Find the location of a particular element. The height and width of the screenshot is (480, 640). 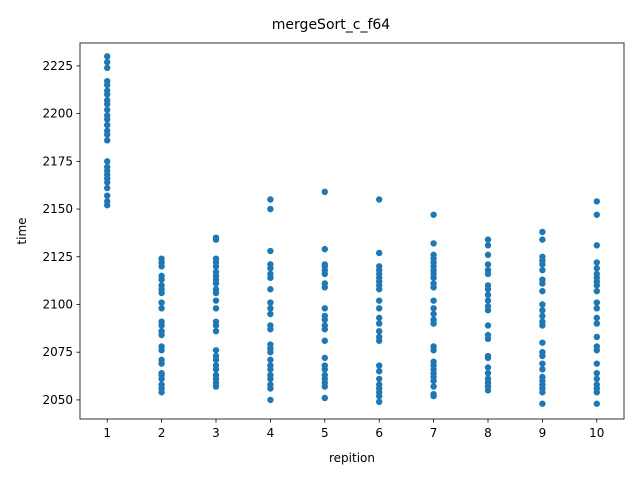

y-tick-label: 2200 is located at coordinates (57, 114).